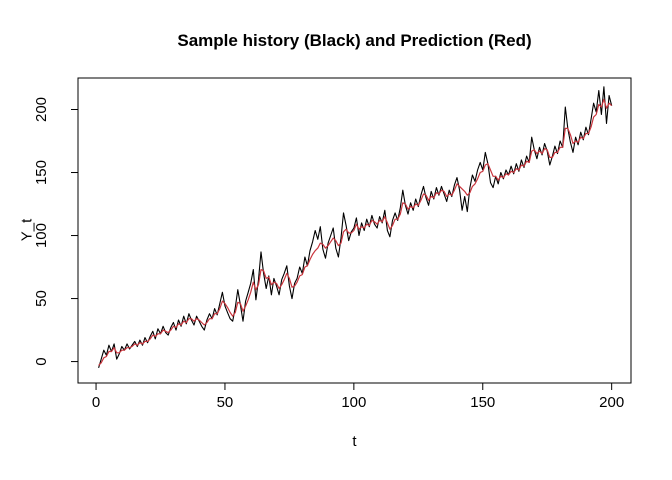 This screenshot has height=480, width=672. I want to click on x-tick-label: 0, so click(96, 402).